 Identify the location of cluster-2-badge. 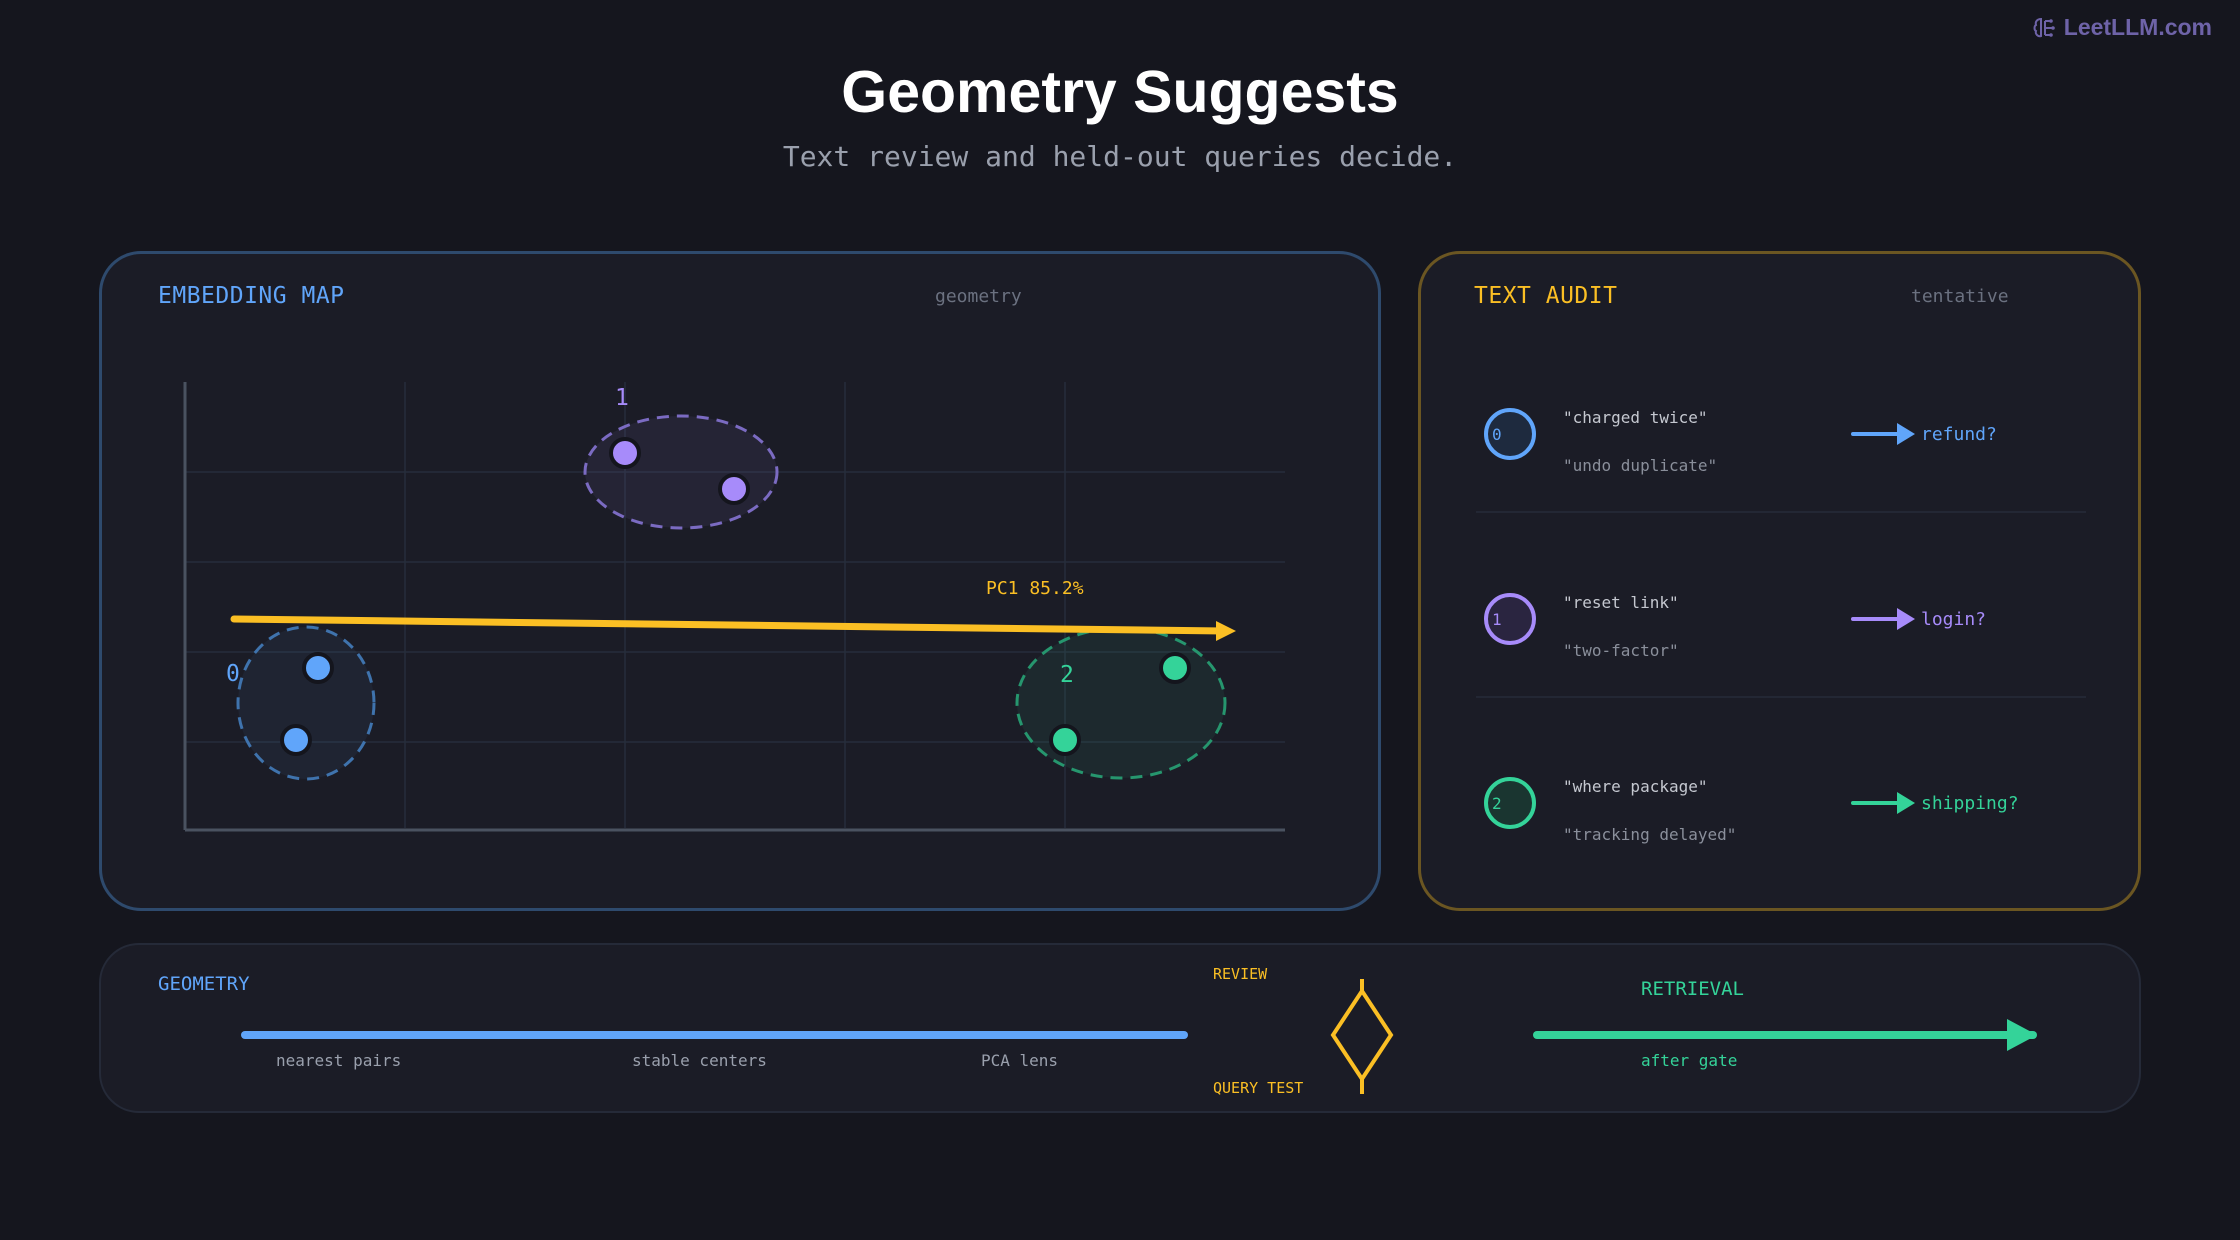
(1510, 803).